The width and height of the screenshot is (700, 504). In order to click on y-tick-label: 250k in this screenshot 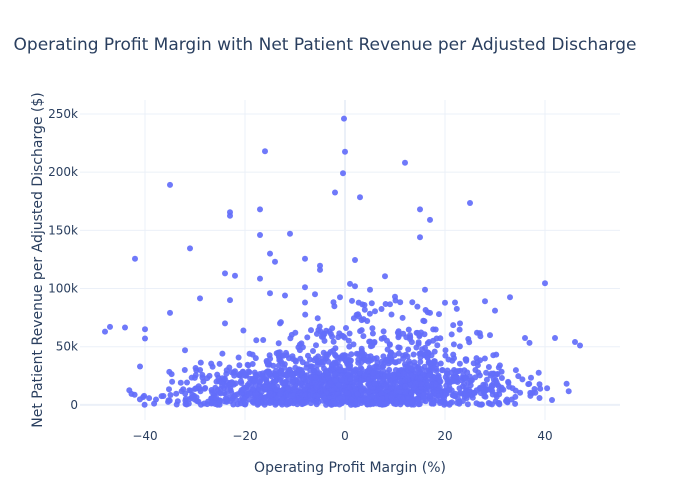, I will do `click(63, 114)`.